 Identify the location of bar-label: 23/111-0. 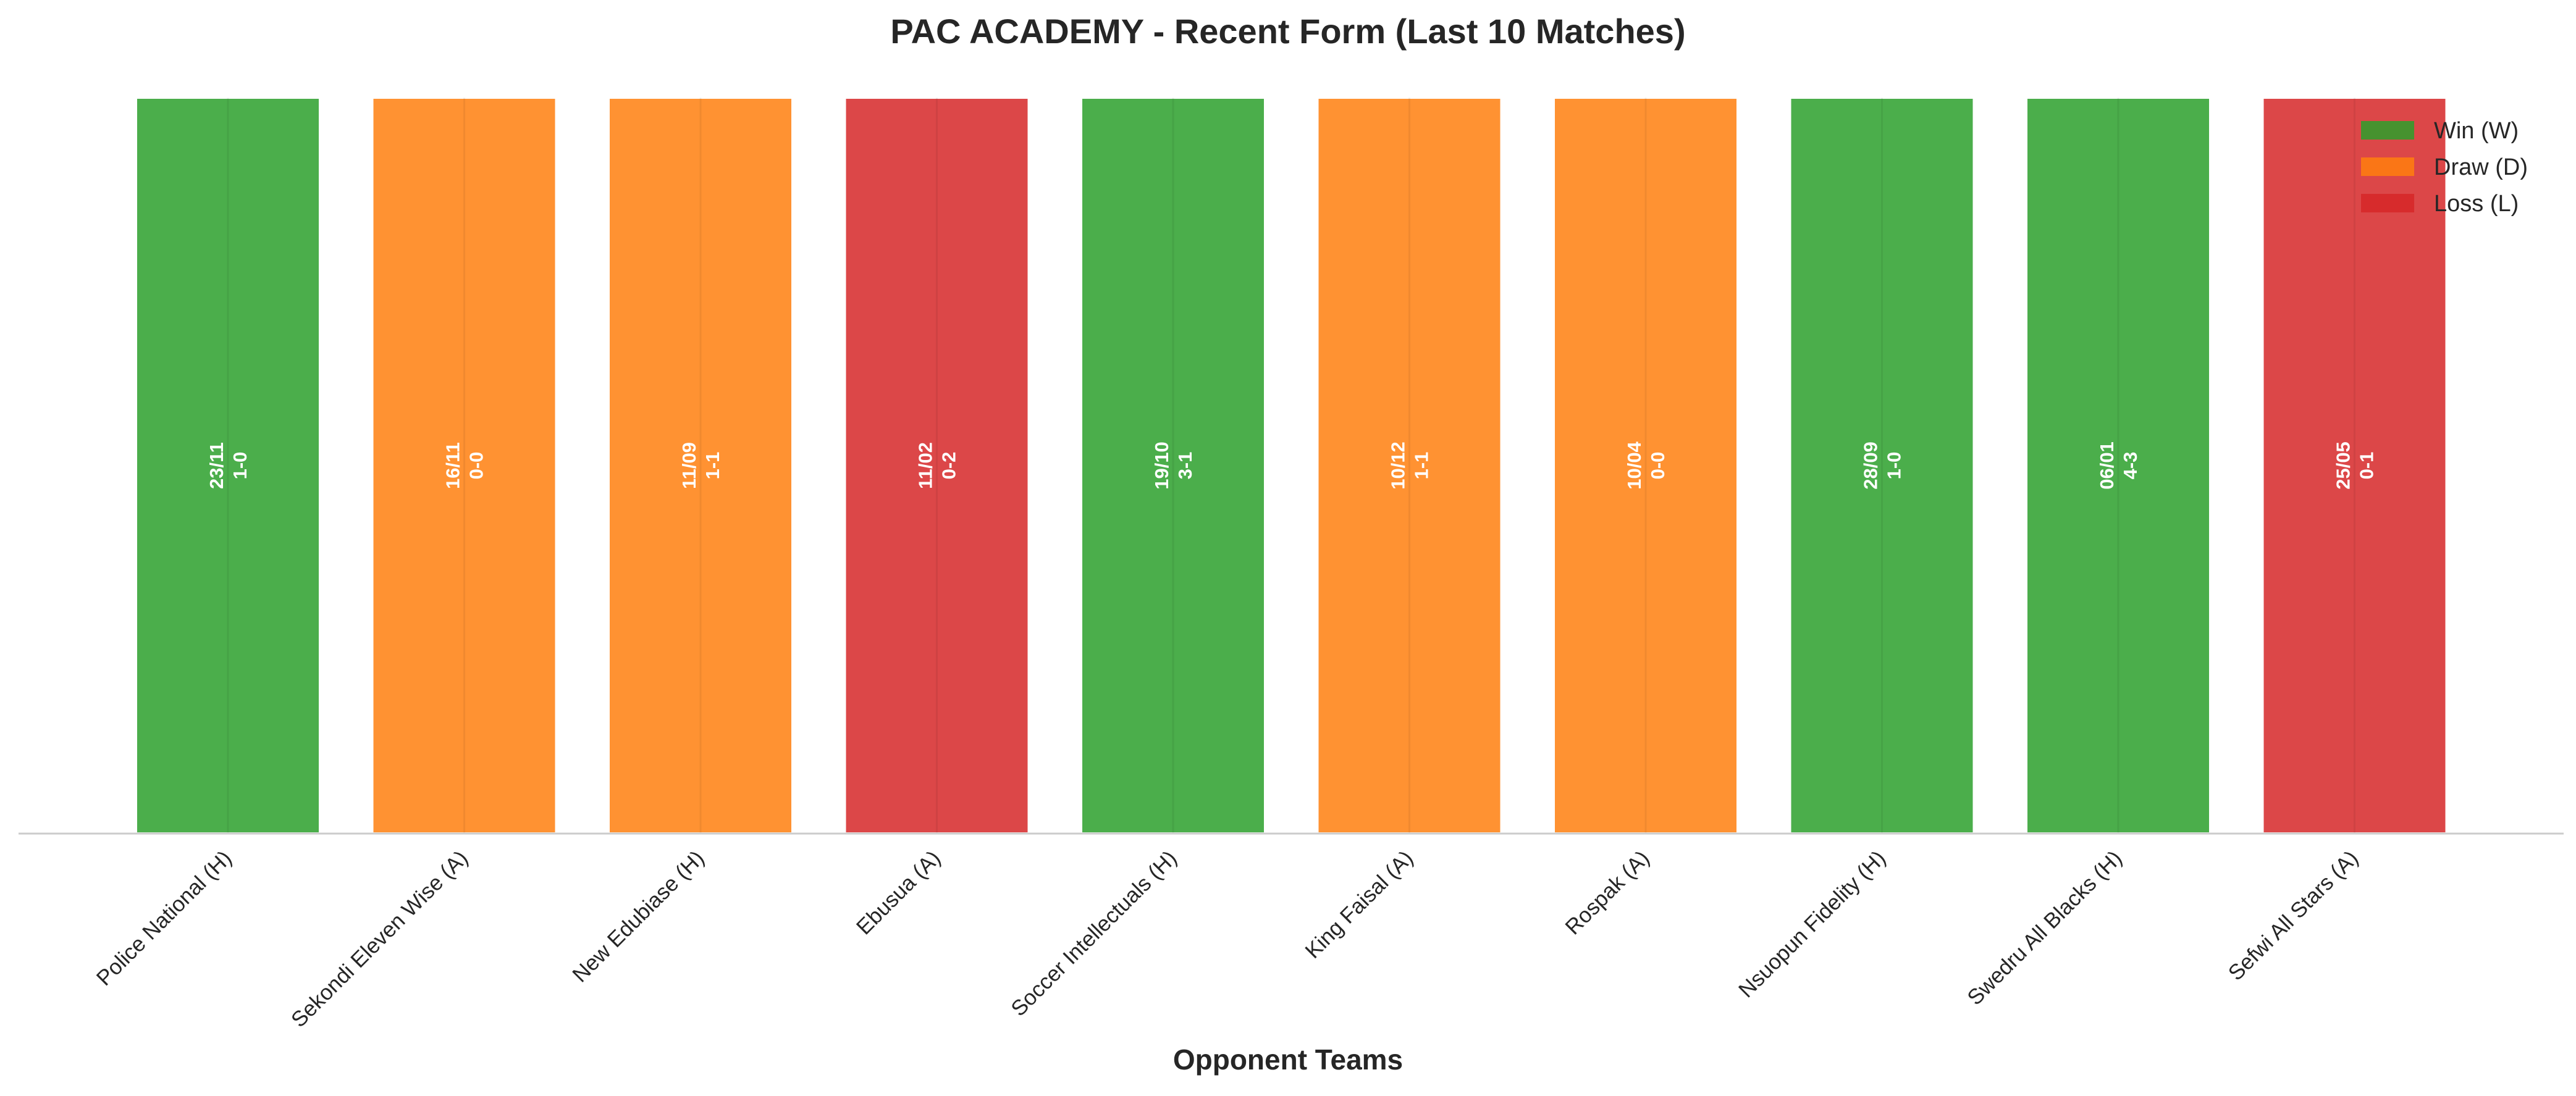
(228, 466).